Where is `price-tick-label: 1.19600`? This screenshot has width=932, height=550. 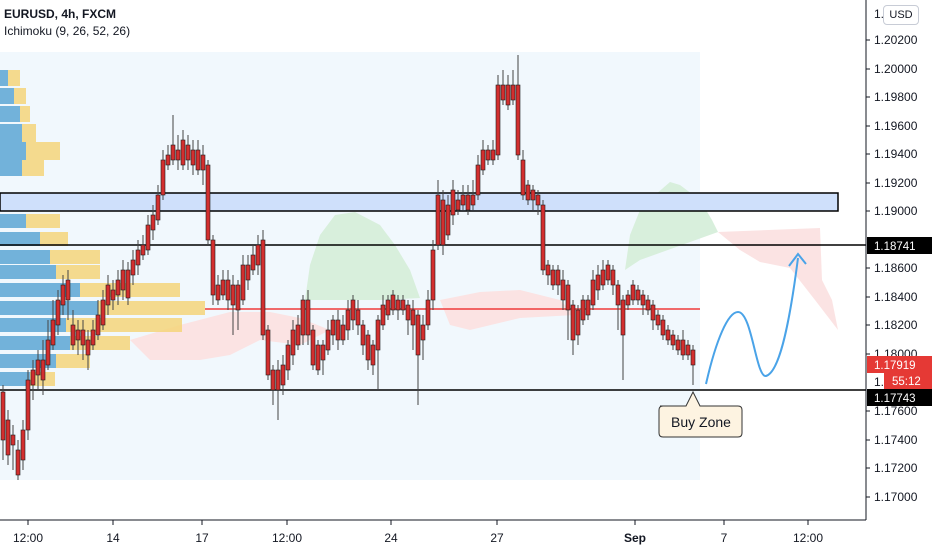
price-tick-label: 1.19600 is located at coordinates (896, 126).